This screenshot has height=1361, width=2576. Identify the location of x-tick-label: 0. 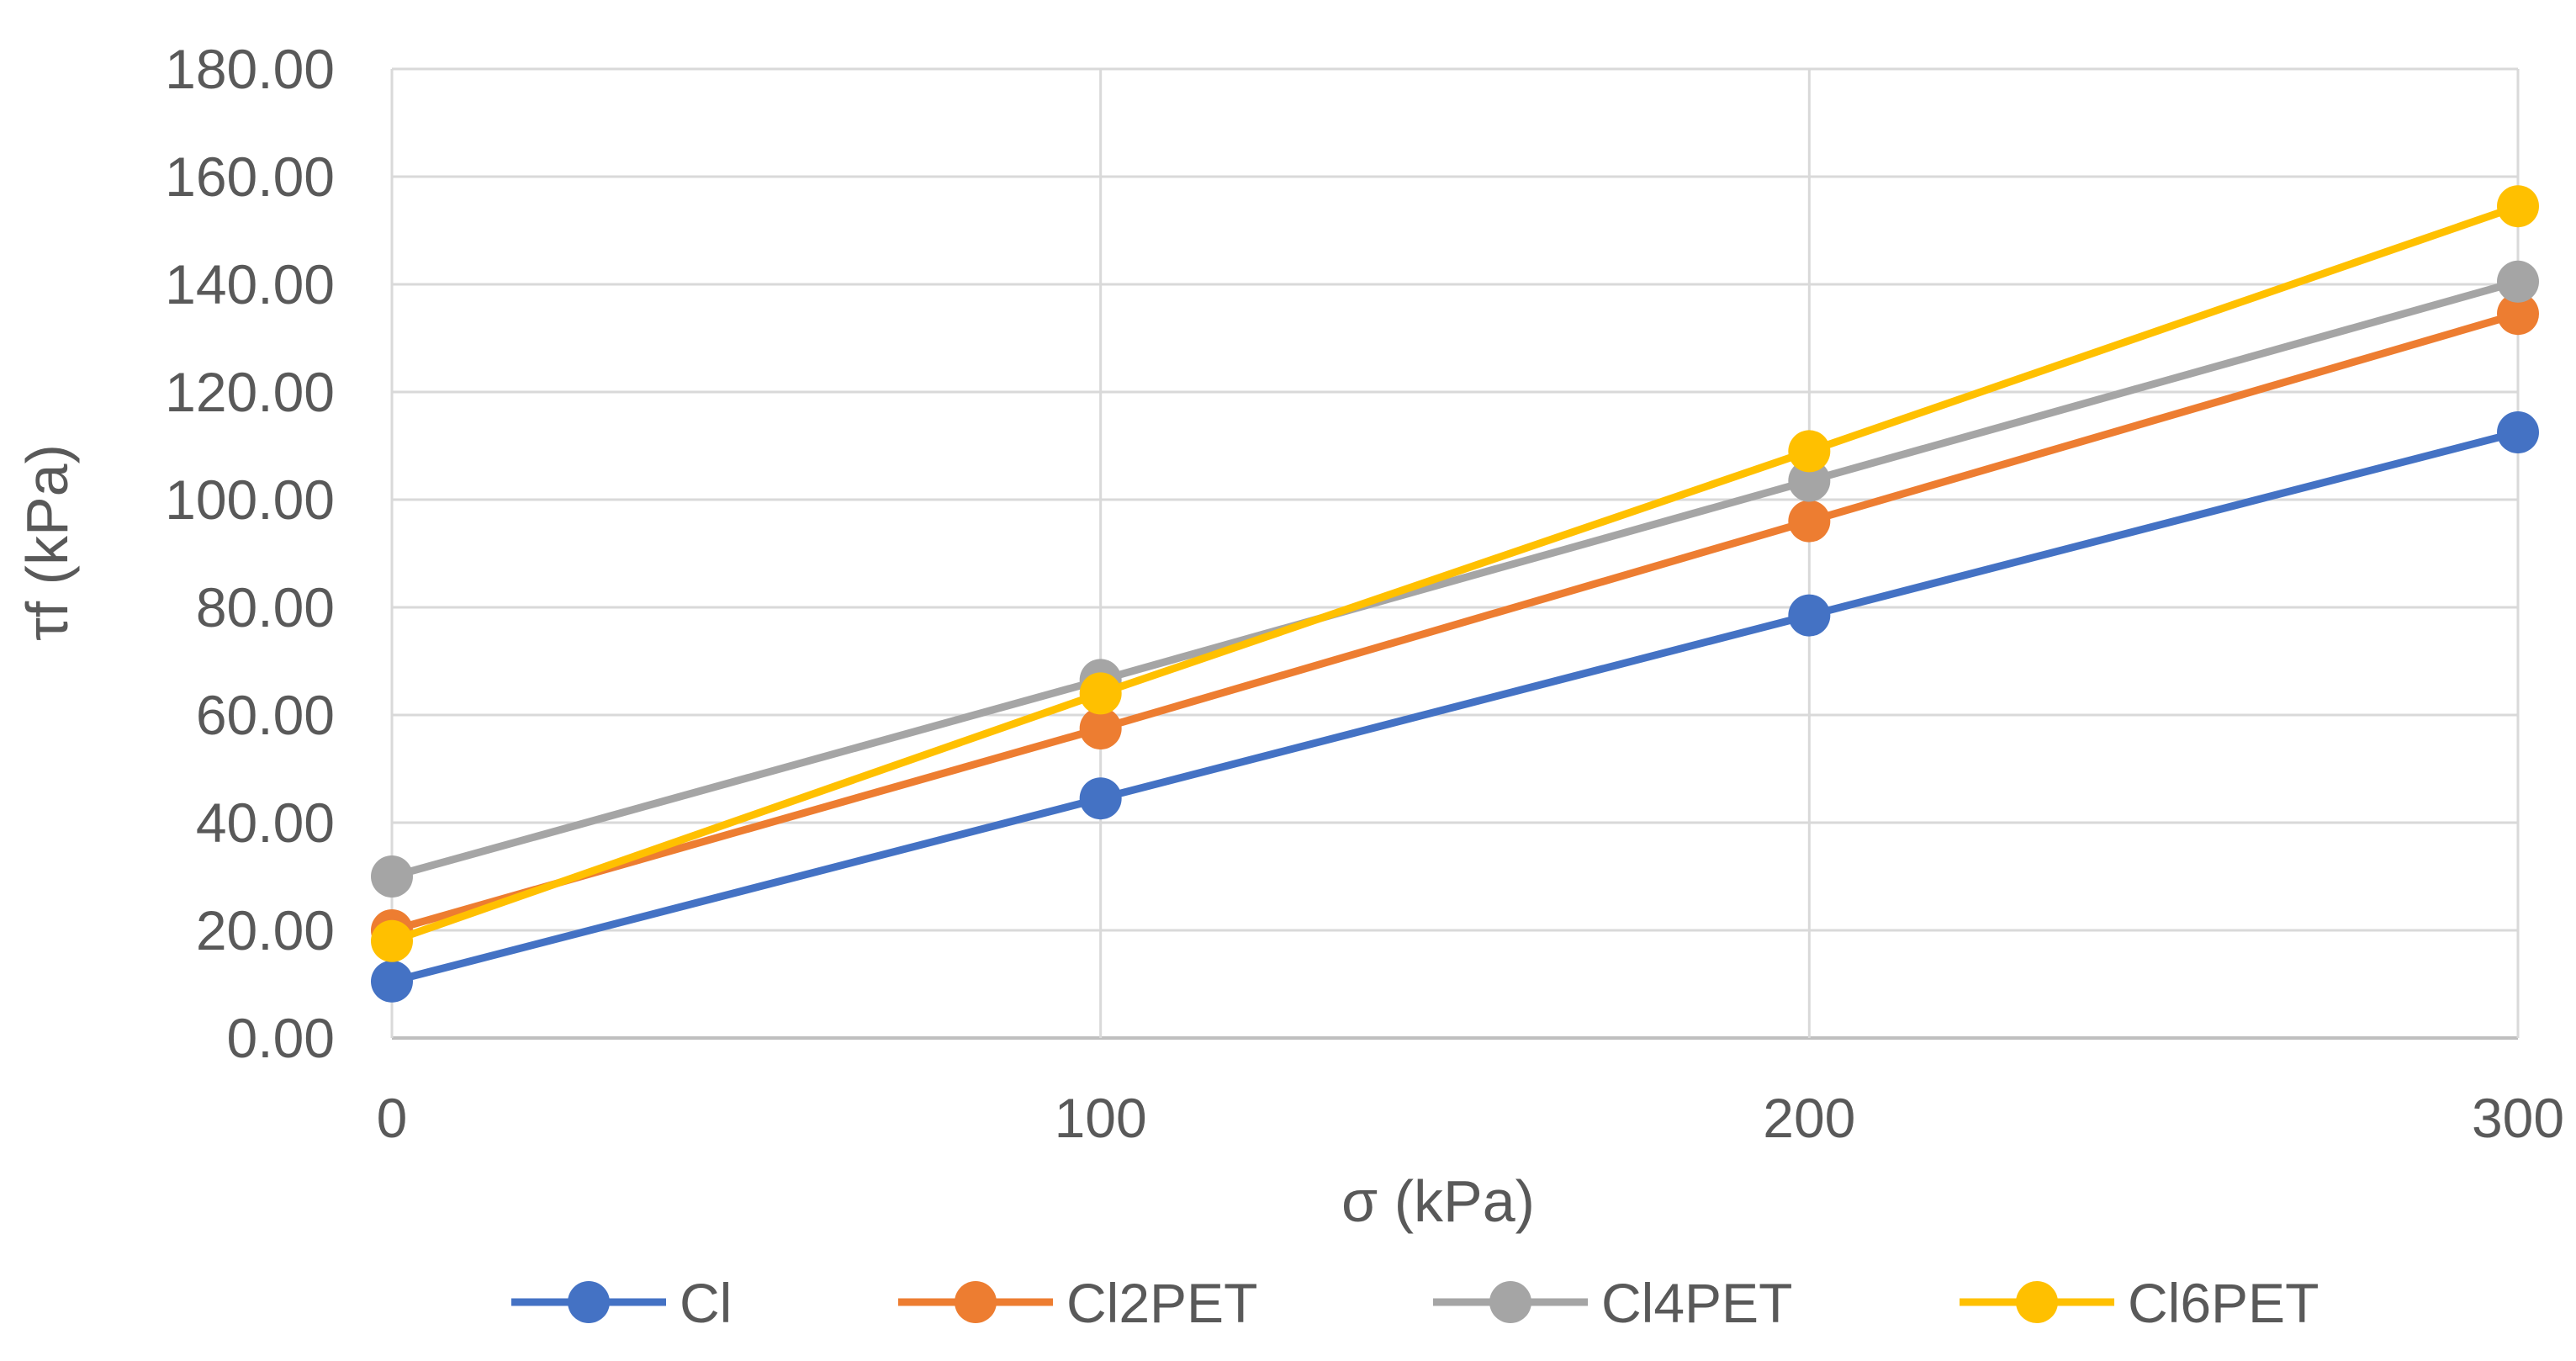
(392, 1118).